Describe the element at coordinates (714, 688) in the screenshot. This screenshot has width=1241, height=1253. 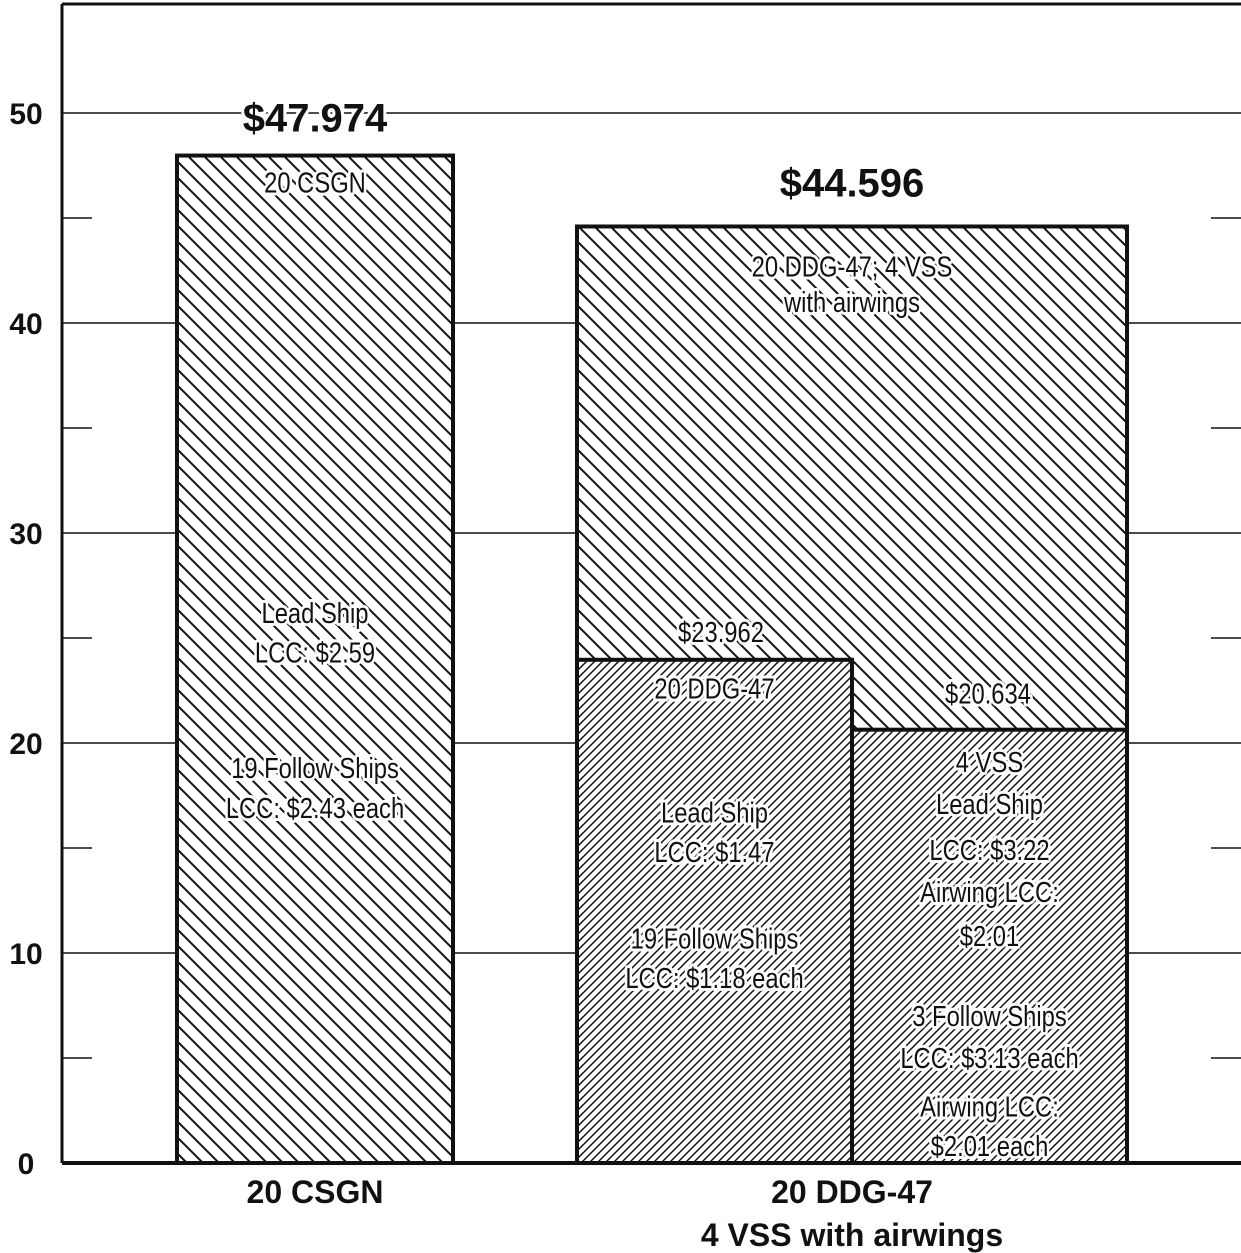
I see `segment-inner-label: 20 DDG-47` at that location.